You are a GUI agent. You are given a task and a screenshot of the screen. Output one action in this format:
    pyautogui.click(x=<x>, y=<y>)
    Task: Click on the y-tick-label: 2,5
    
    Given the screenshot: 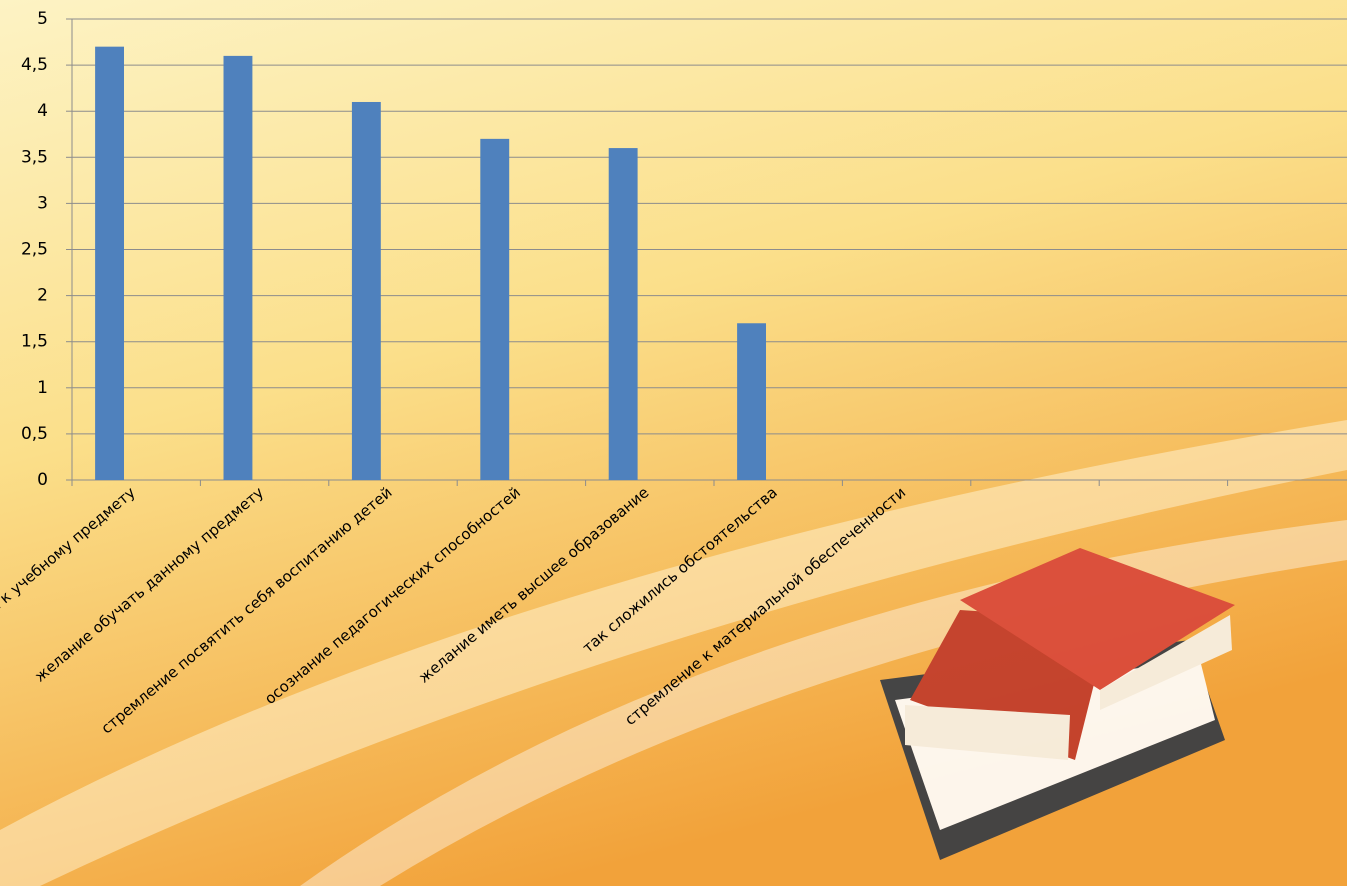 What is the action you would take?
    pyautogui.click(x=34, y=250)
    